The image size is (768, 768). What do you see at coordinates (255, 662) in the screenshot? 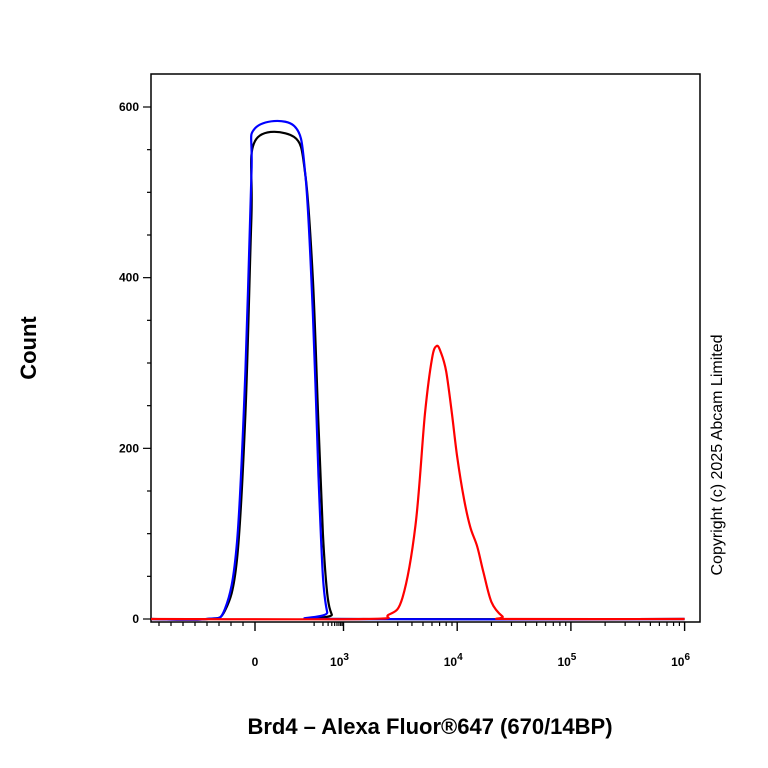
I see `x-tick-label: 0` at bounding box center [255, 662].